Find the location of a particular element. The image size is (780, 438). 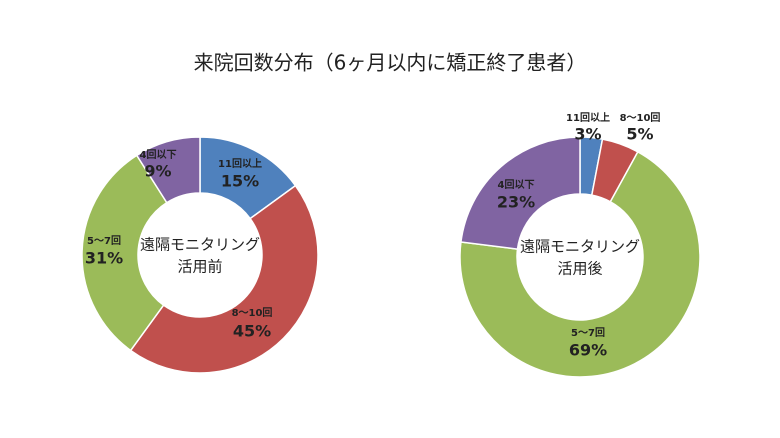

center-label: 活用前 is located at coordinates (199, 267).